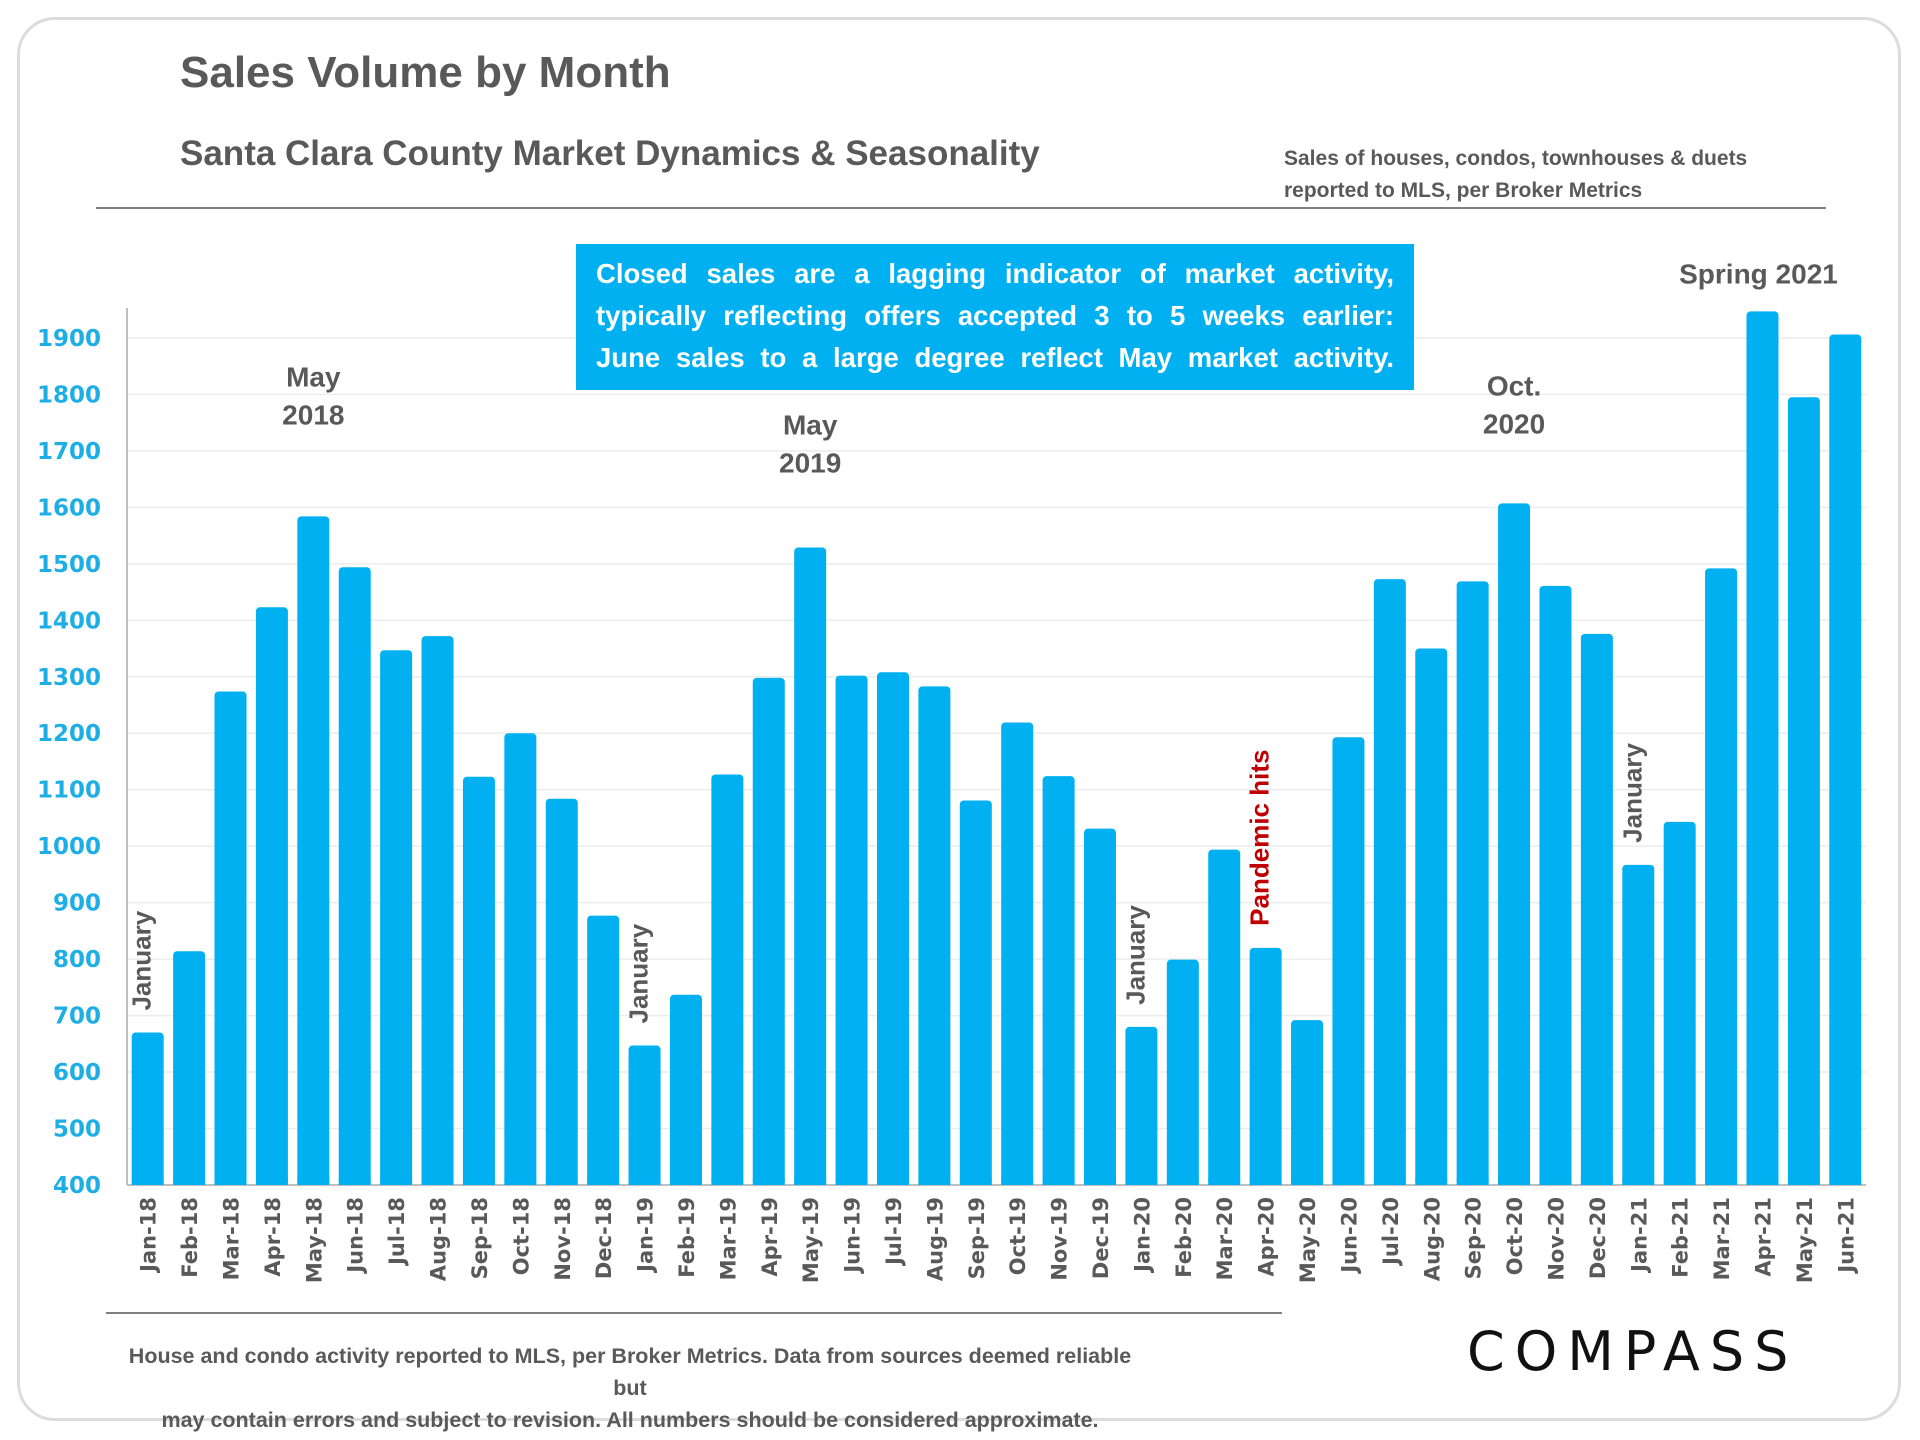 Image resolution: width=1920 pixels, height=1440 pixels. What do you see at coordinates (894, 1232) in the screenshot?
I see `x-tick-label: Jul-19` at bounding box center [894, 1232].